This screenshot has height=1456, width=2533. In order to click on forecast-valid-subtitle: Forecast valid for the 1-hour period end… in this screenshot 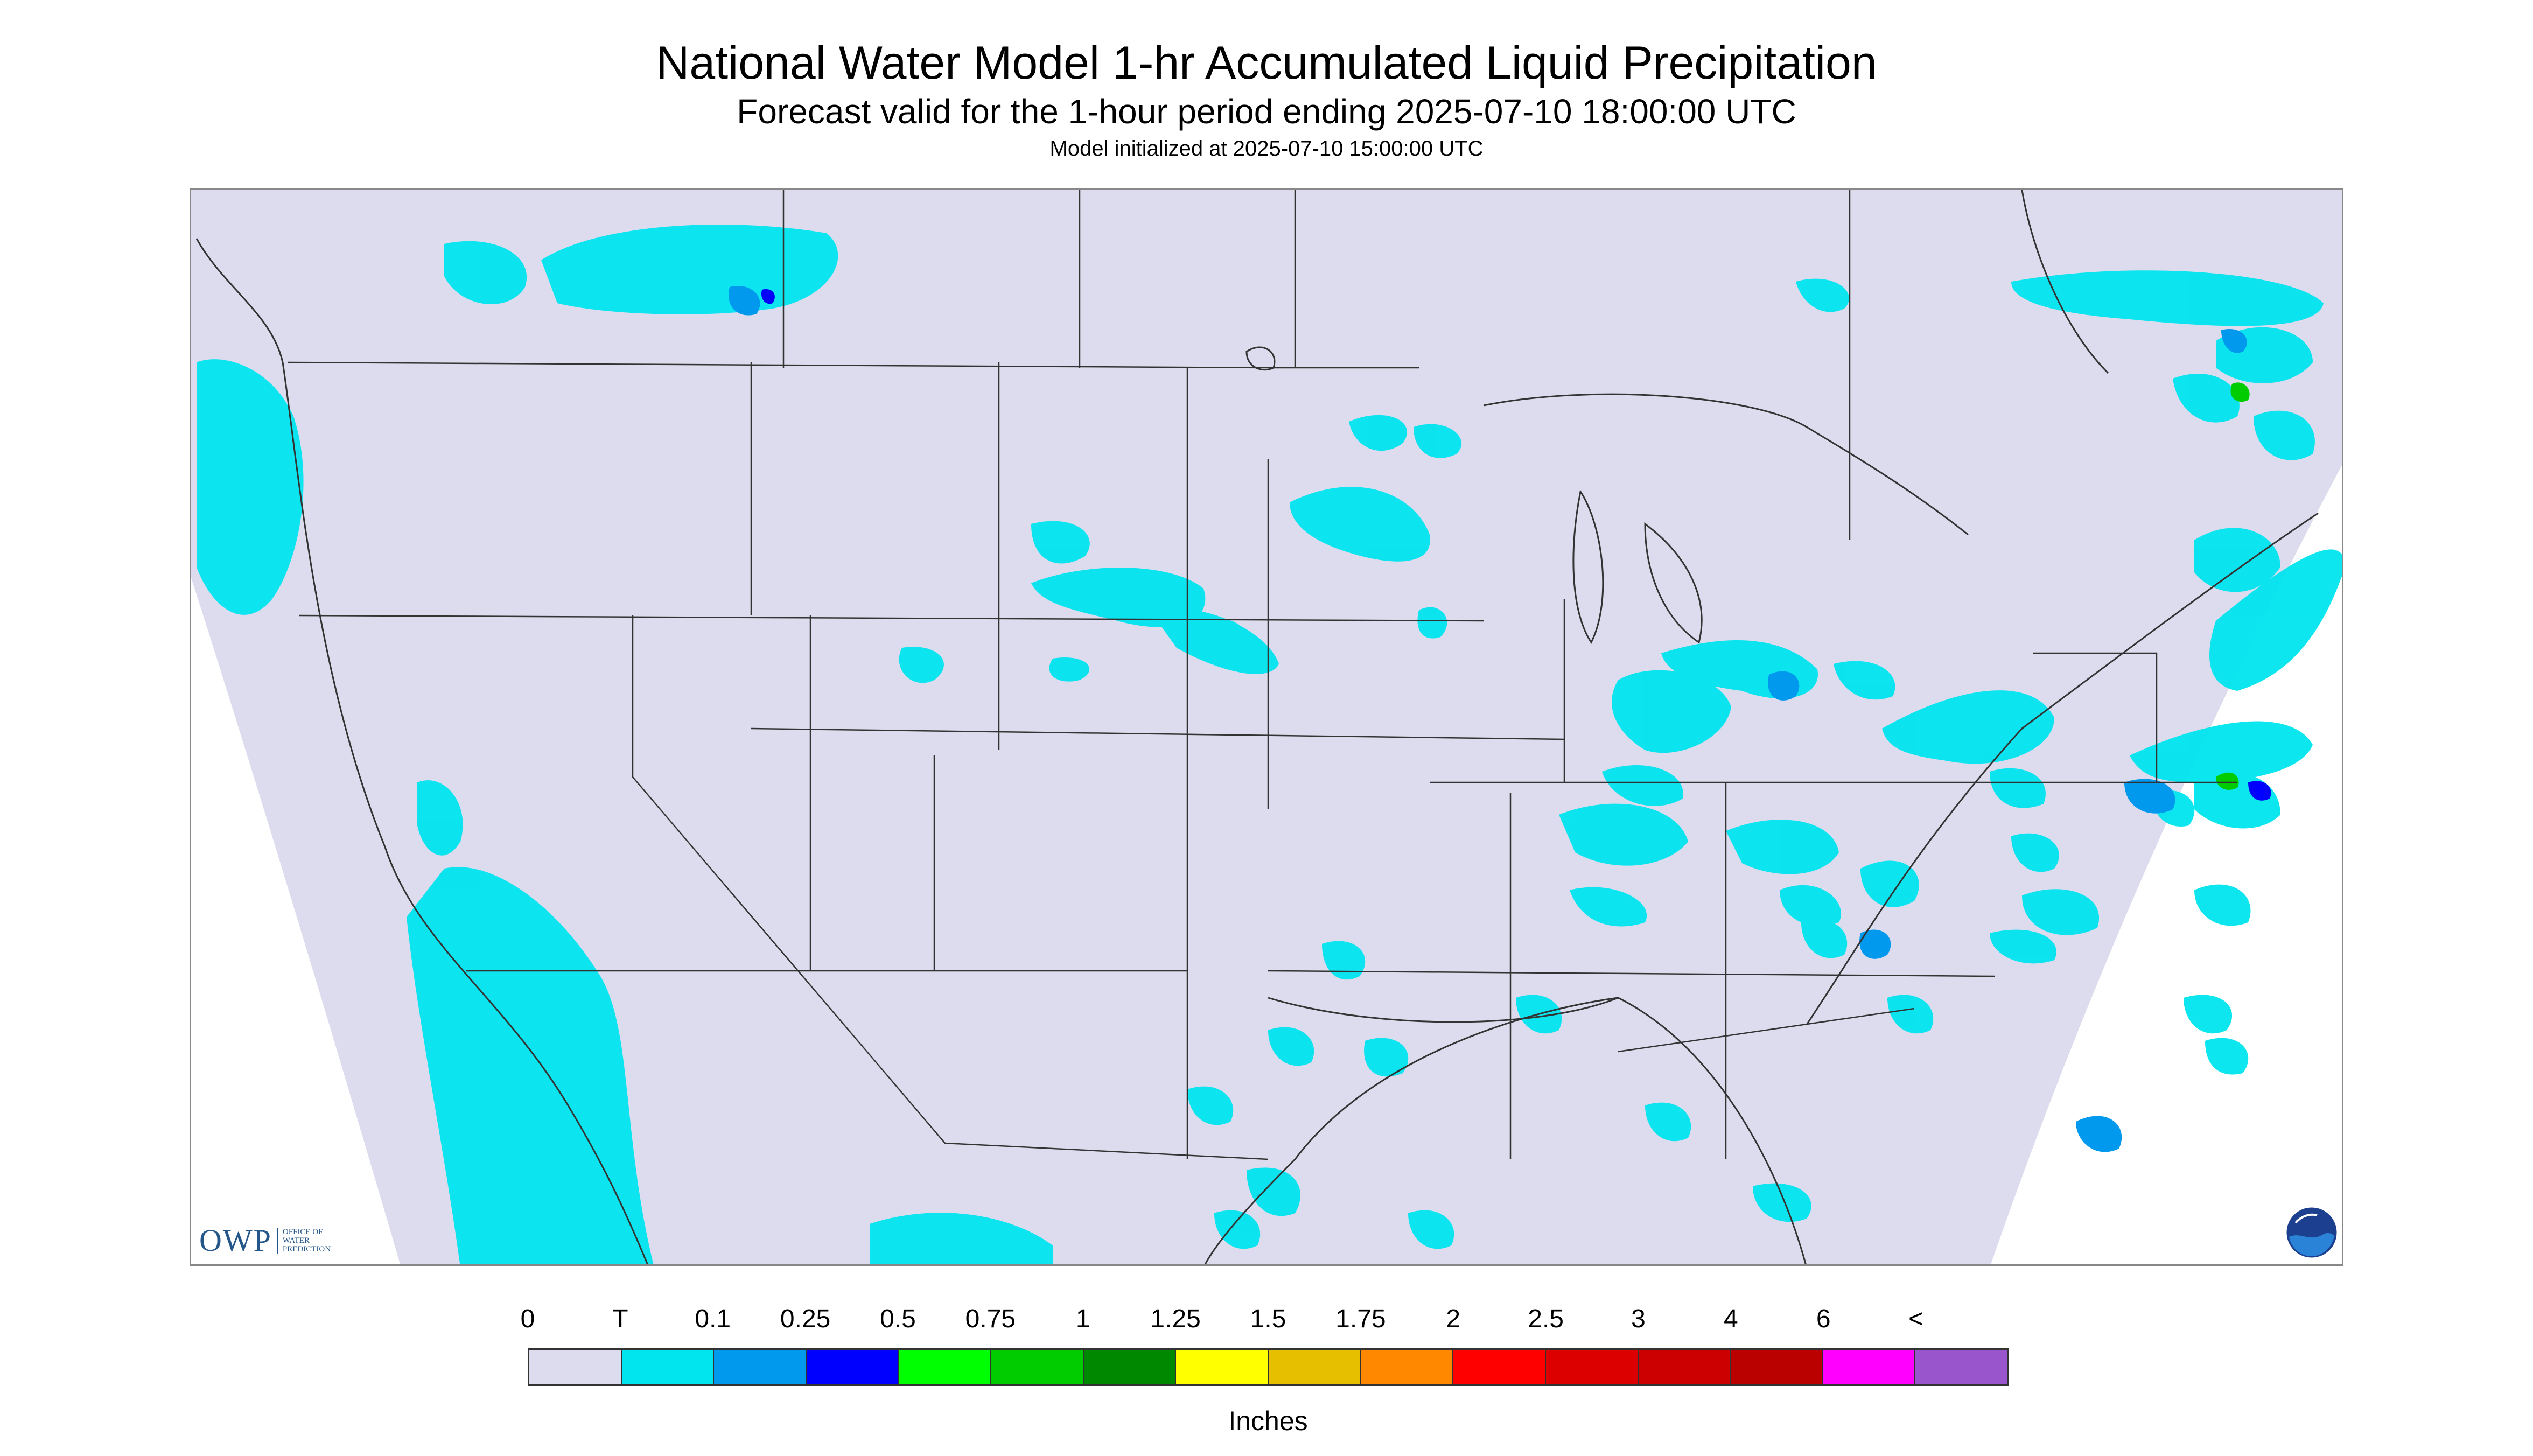, I will do `click(1266, 111)`.